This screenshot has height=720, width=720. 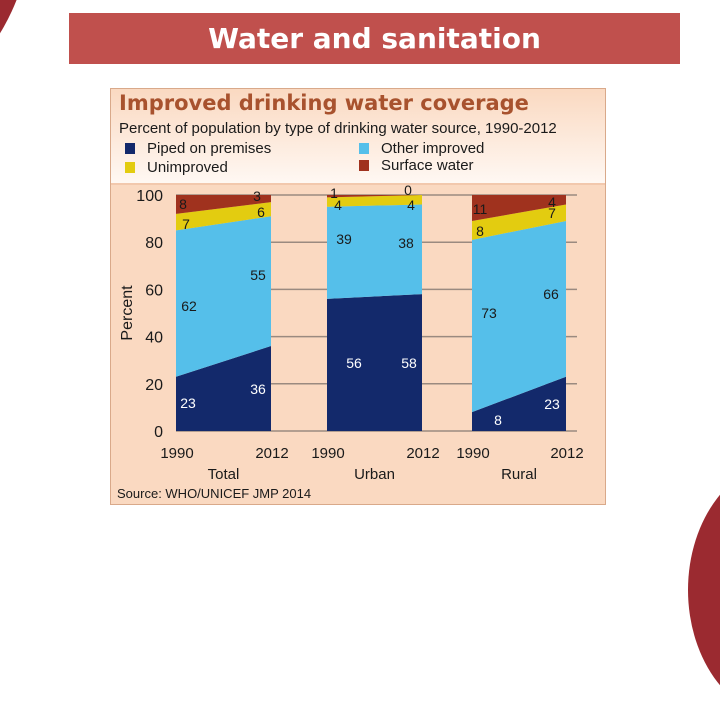 I want to click on area-urban-unimproved, so click(x=374, y=201).